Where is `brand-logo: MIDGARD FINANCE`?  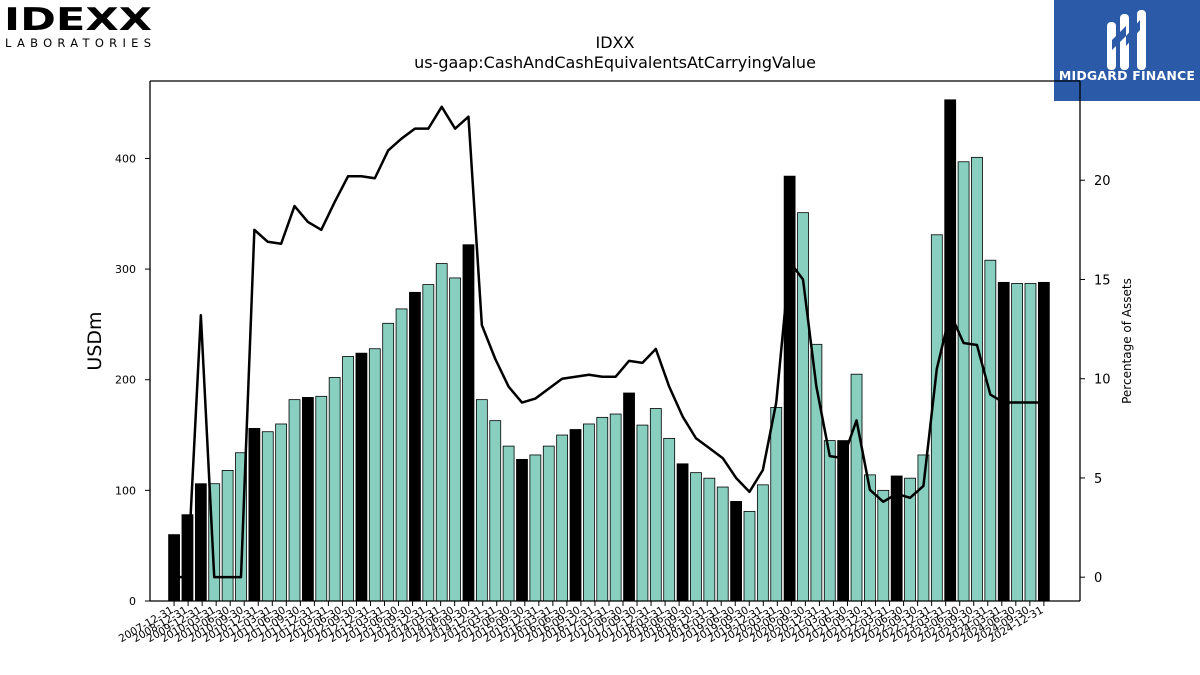 brand-logo: MIDGARD FINANCE is located at coordinates (1127, 50).